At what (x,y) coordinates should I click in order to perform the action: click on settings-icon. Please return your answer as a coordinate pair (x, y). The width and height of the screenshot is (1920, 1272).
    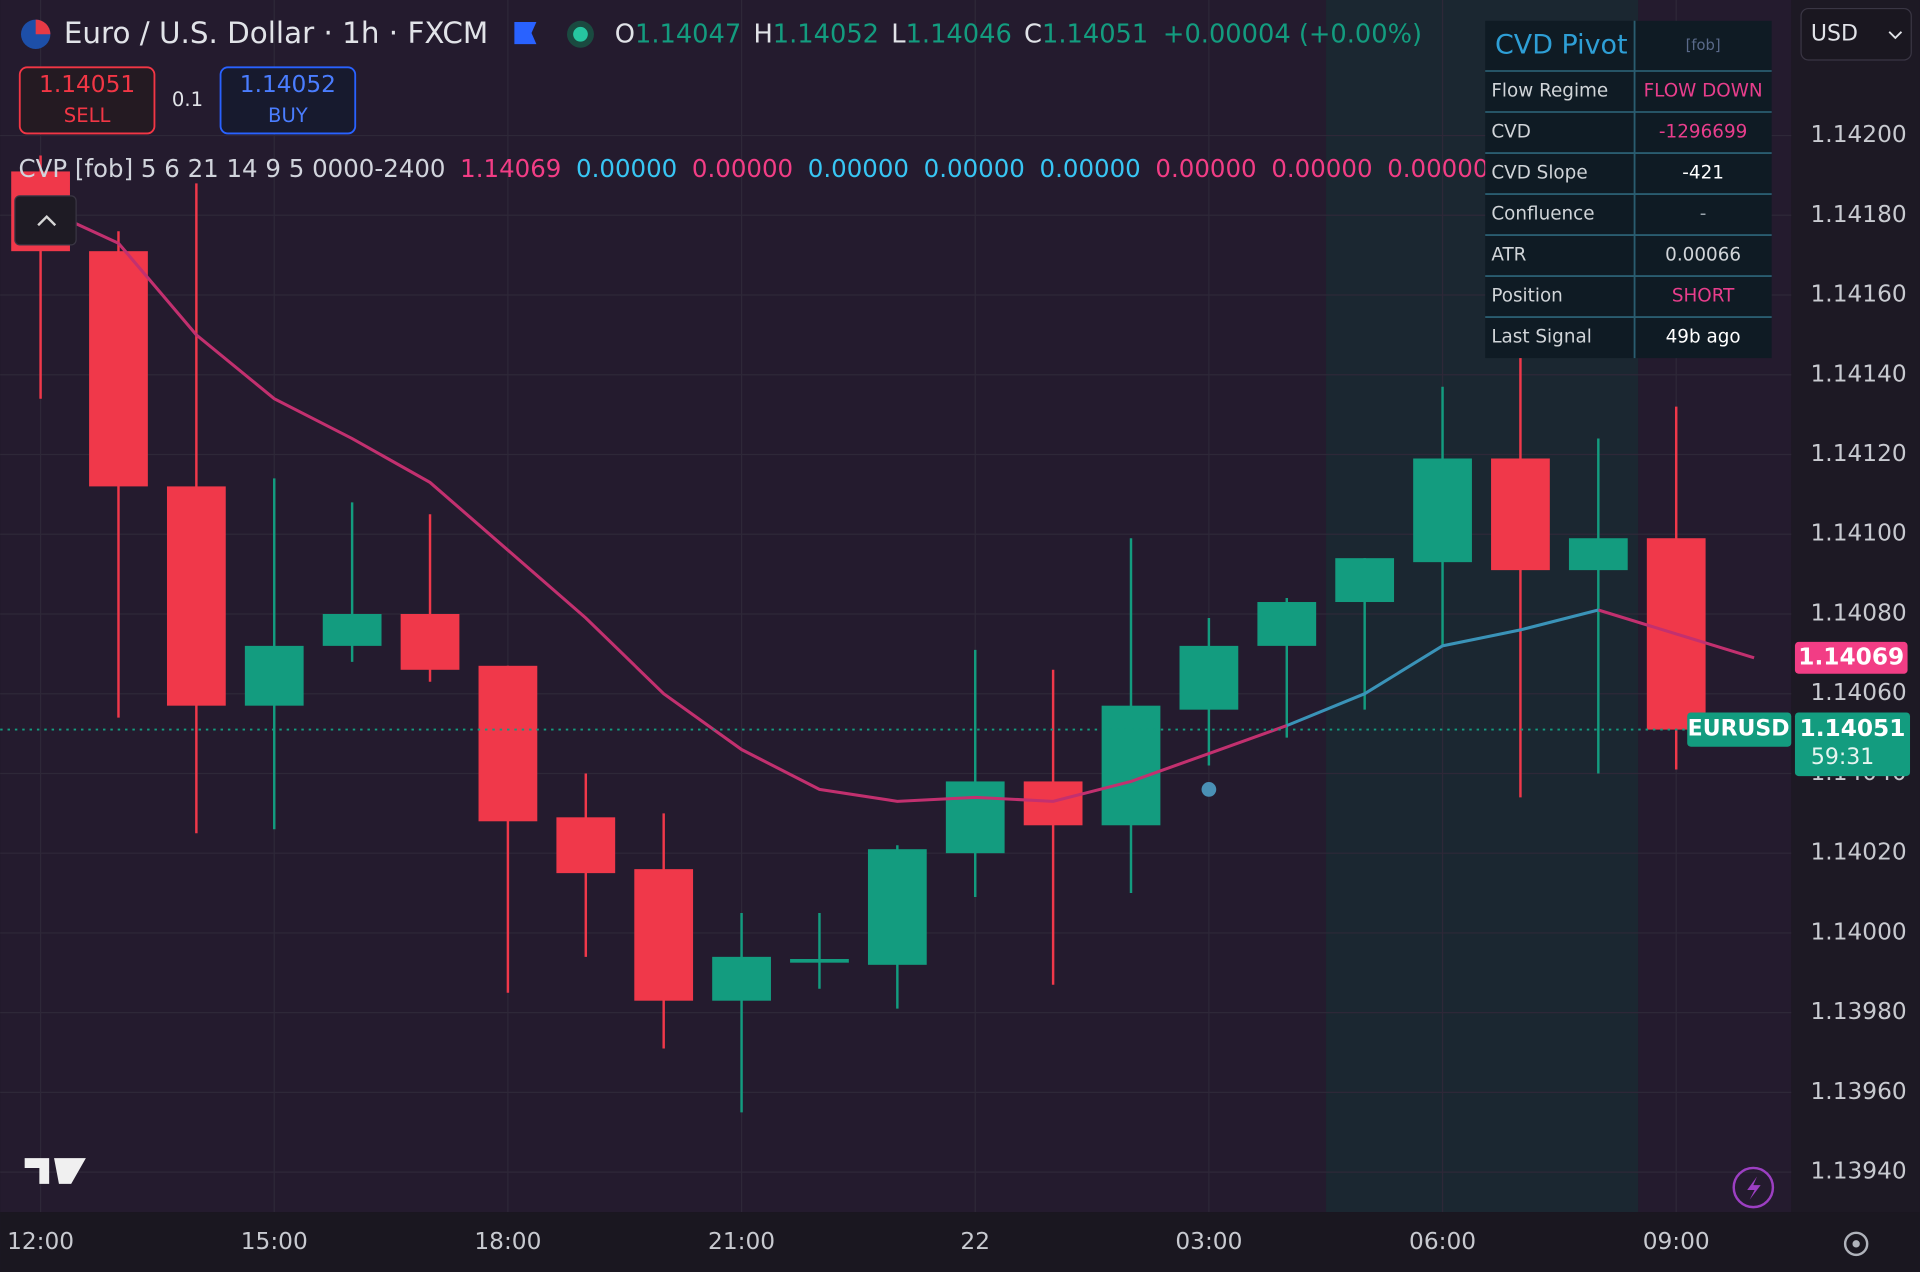
    Looking at the image, I should click on (1856, 1244).